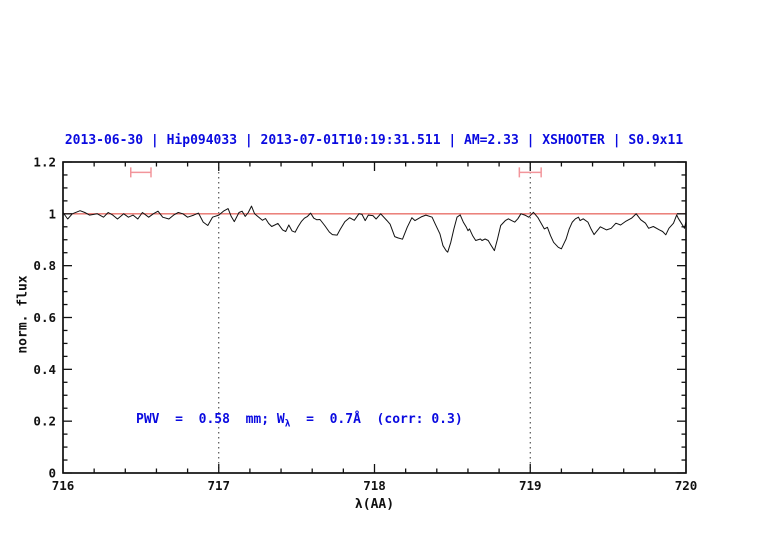 Image resolution: width=782 pixels, height=542 pixels. What do you see at coordinates (374, 485) in the screenshot?
I see `x-tick-label: 718` at bounding box center [374, 485].